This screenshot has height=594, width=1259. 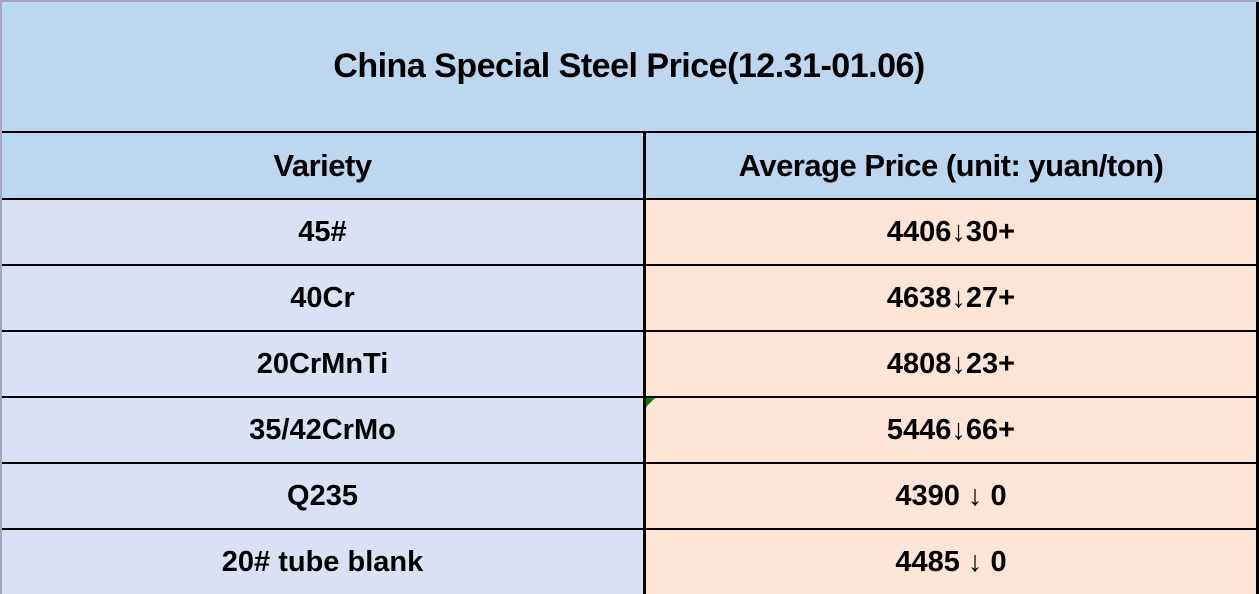 I want to click on price-value: 4485 ↓ 0, so click(x=951, y=561).